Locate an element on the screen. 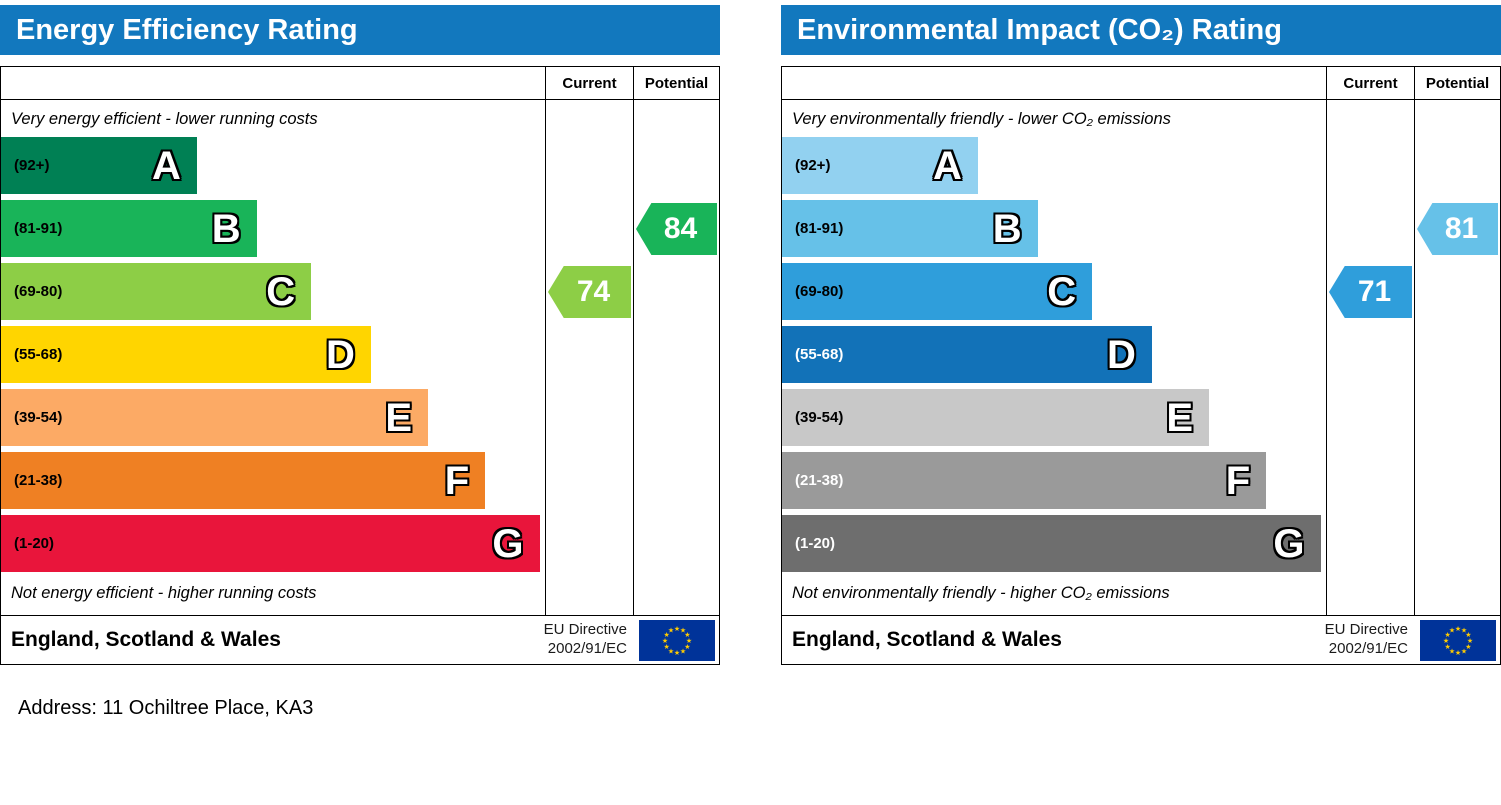  region-label: England, Scotland & Wales is located at coordinates (146, 639).